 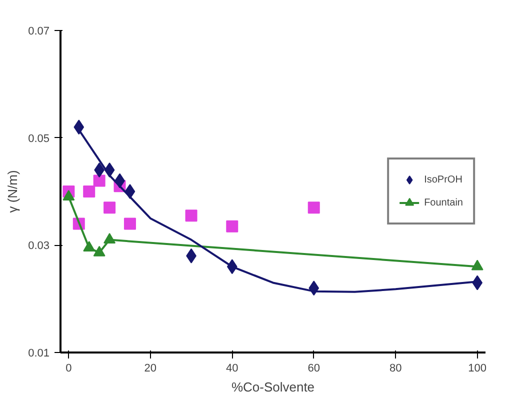 I want to click on x-tick-label: 20, so click(x=150, y=368).